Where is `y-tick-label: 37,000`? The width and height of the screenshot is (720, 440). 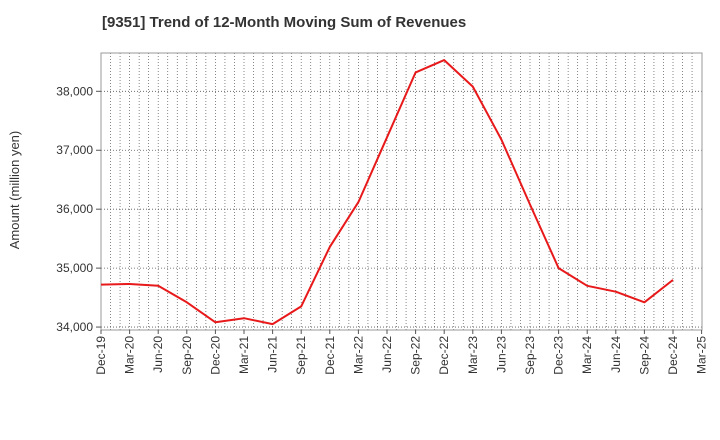
y-tick-label: 37,000 is located at coordinates (74, 150).